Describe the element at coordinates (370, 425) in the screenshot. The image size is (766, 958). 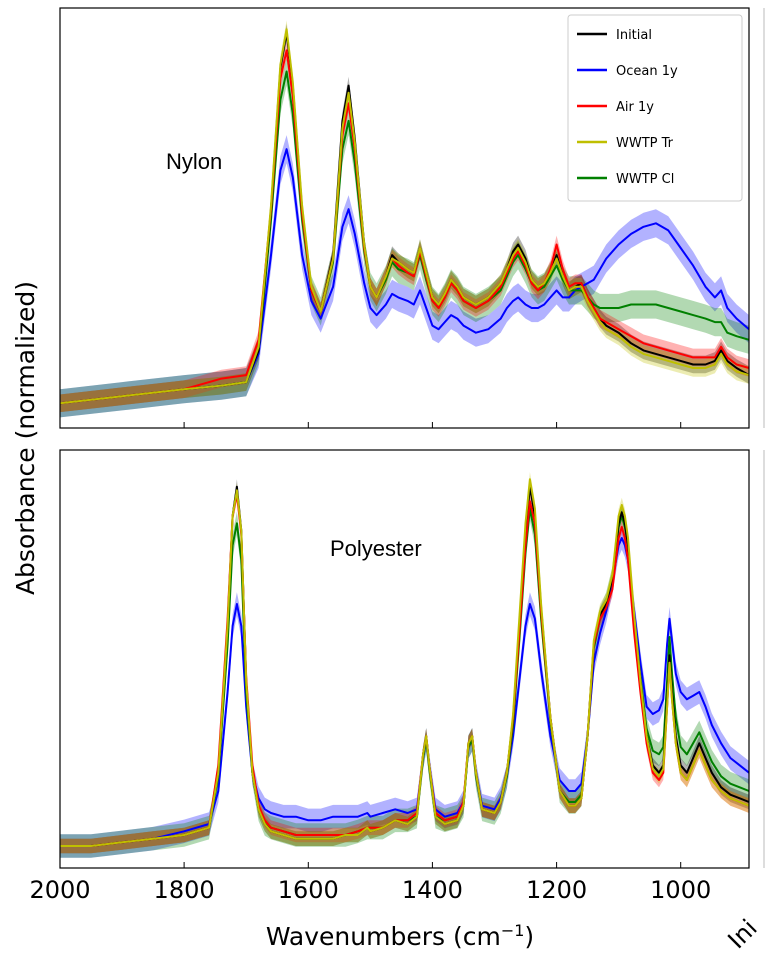
I see `nylon-x-ticks` at that location.